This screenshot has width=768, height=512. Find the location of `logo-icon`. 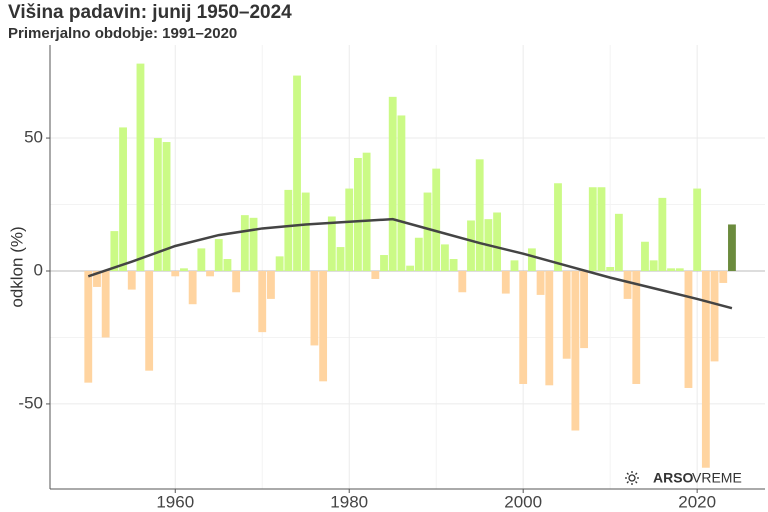

logo-icon is located at coordinates (632, 478).